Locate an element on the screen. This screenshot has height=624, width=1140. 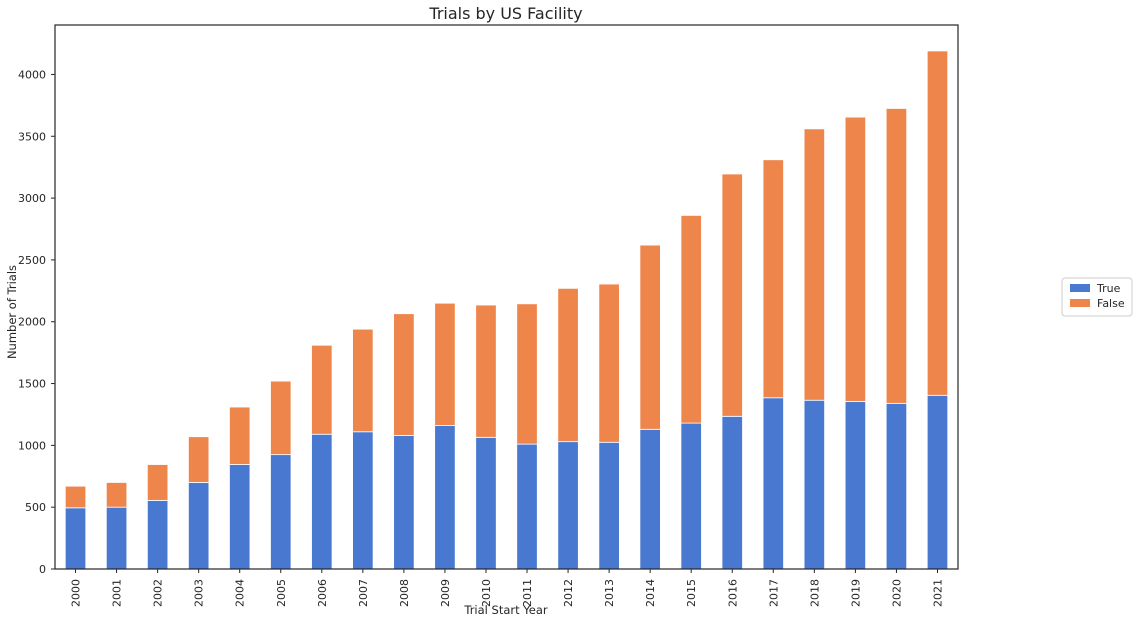
bar-true-2007 is located at coordinates (363, 500).